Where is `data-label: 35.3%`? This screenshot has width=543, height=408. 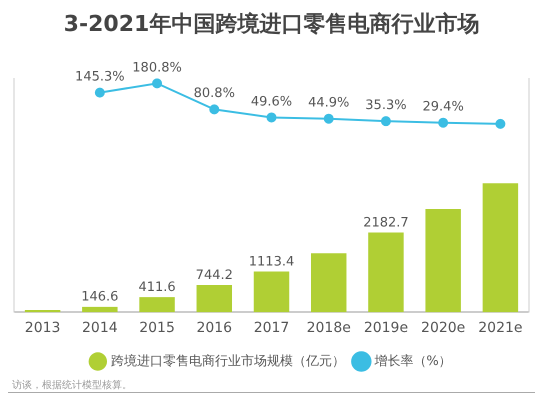
data-label: 35.3% is located at coordinates (386, 106).